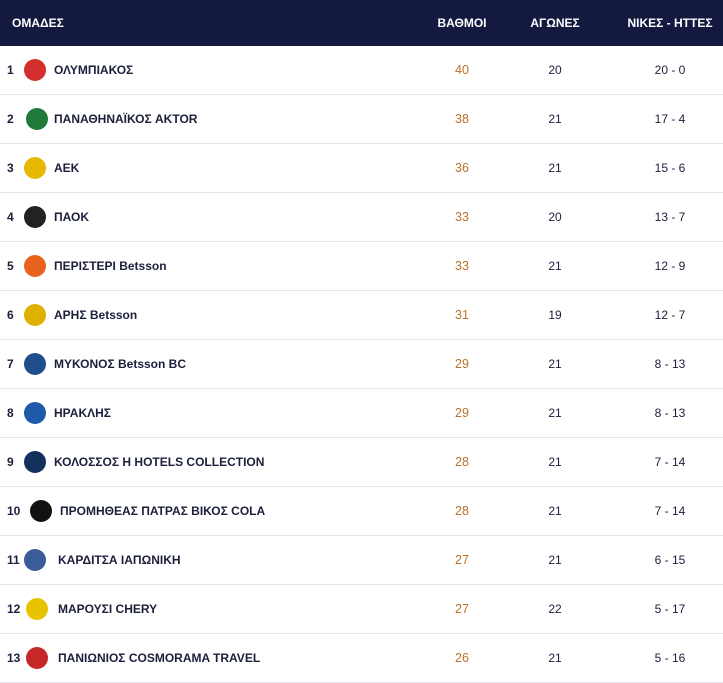 The height and width of the screenshot is (683, 723). I want to click on wins-losses: 13 - 7, so click(670, 217).